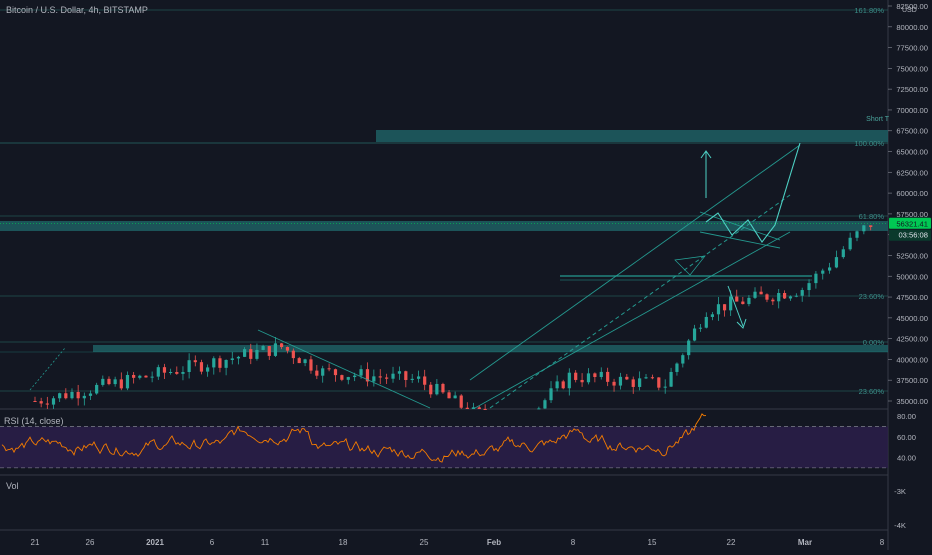 The image size is (932, 555). I want to click on price-label: 37500.00, so click(912, 380).